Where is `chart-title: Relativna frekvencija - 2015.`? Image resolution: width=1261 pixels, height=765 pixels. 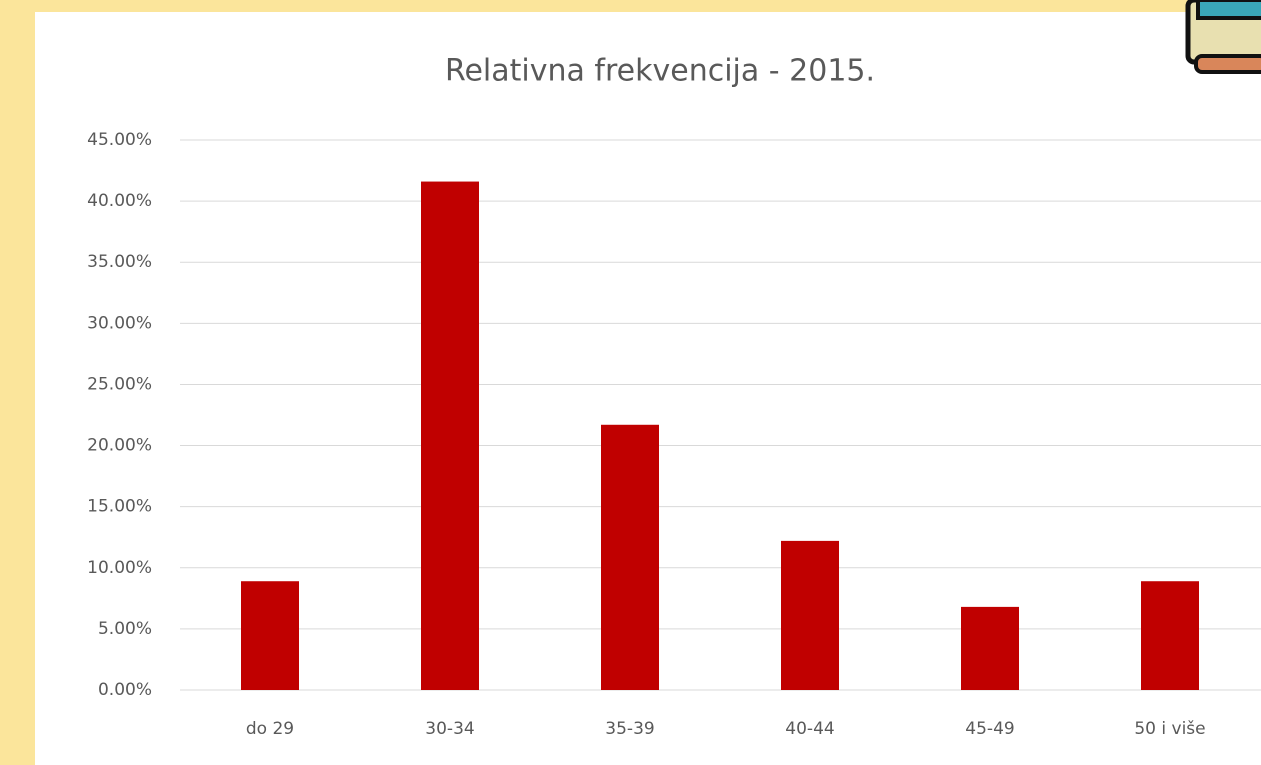 chart-title: Relativna frekvencija - 2015. is located at coordinates (660, 71).